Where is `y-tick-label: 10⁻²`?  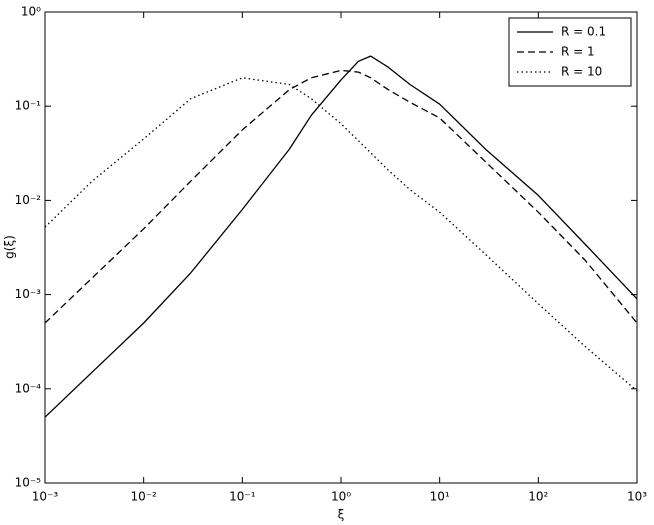
y-tick-label: 10⁻² is located at coordinates (28, 200).